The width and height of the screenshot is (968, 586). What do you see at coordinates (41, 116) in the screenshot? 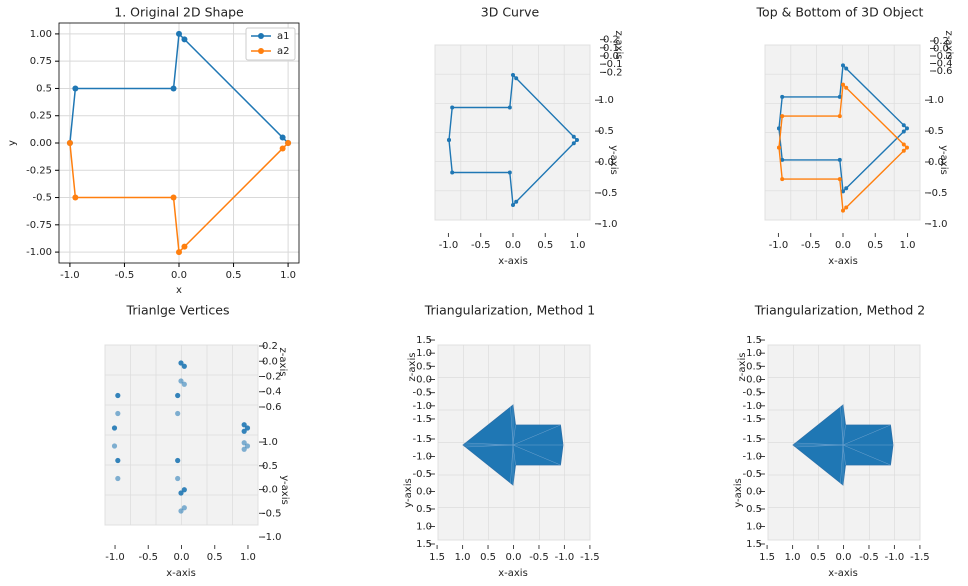
I see `y-tick-label: 0.25` at bounding box center [41, 116].